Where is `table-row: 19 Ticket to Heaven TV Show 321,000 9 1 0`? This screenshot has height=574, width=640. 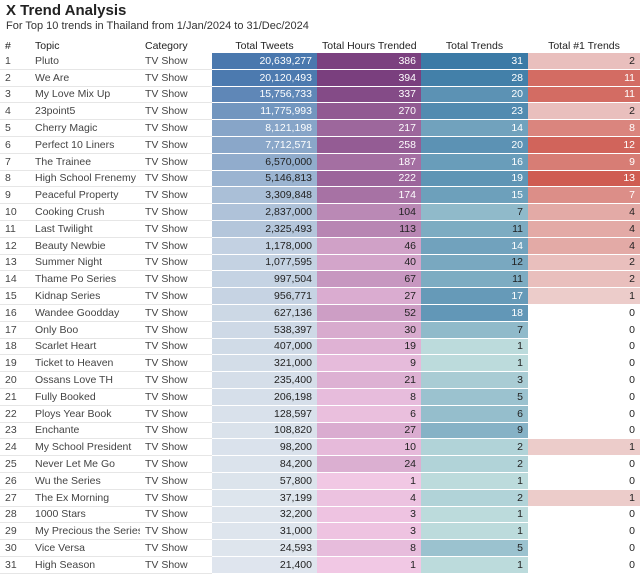
table-row: 19 Ticket to Heaven TV Show 321,000 9 1 0 is located at coordinates (320, 363).